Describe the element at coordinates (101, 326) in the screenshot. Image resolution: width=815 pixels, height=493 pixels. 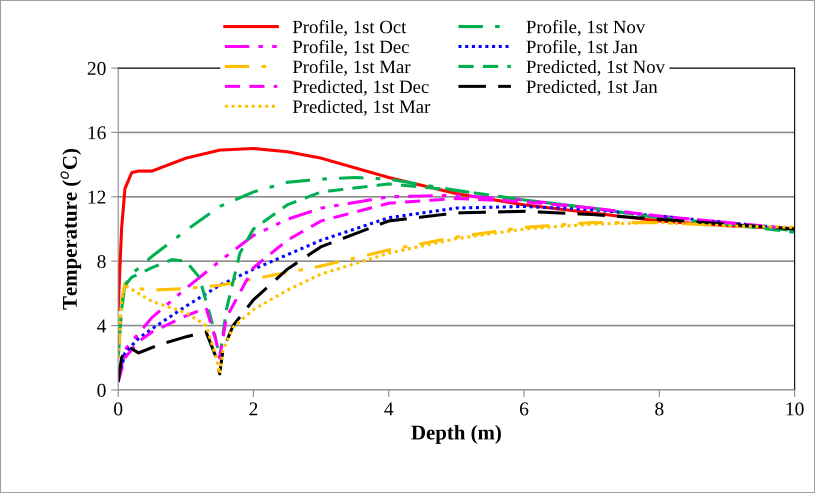
I see `y-tick-label: 4` at that location.